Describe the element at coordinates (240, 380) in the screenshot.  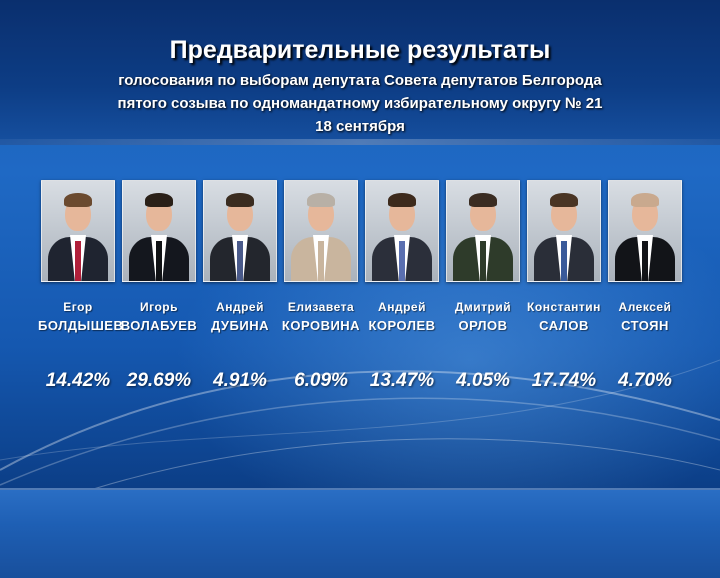
I see `candidate-percent: 4.91%` at that location.